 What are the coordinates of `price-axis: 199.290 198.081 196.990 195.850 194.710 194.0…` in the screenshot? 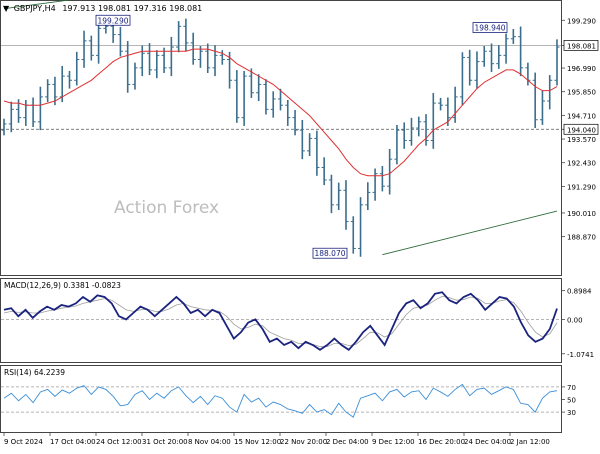 It's located at (580, 129).